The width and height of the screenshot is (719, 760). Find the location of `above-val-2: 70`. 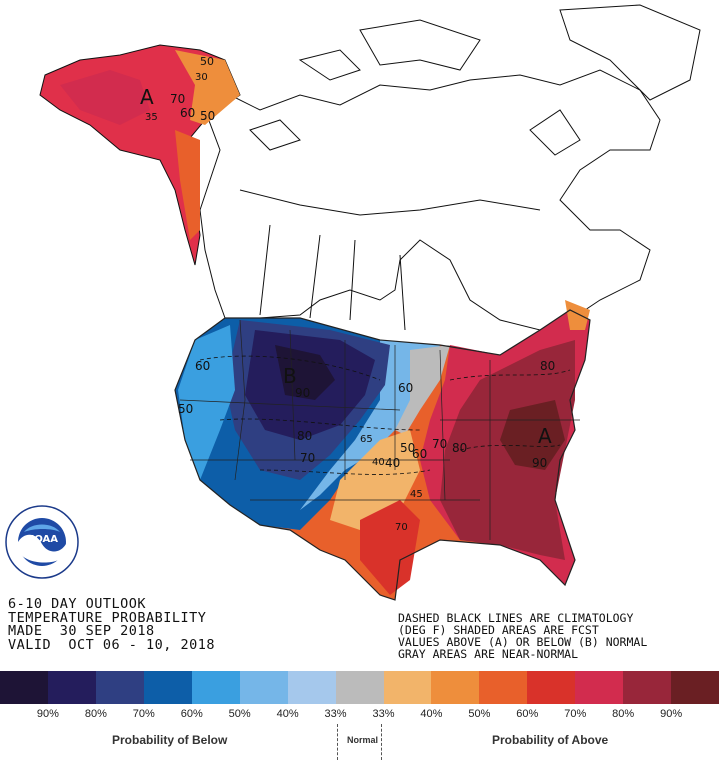

above-val-2: 70 is located at coordinates (439, 444).